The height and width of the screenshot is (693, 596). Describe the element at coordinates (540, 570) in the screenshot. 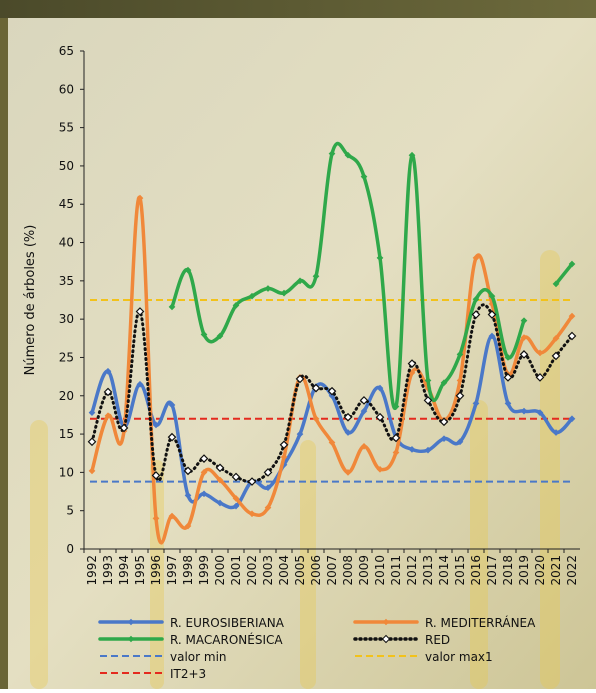

I see `x-tick-label: 2020` at that location.